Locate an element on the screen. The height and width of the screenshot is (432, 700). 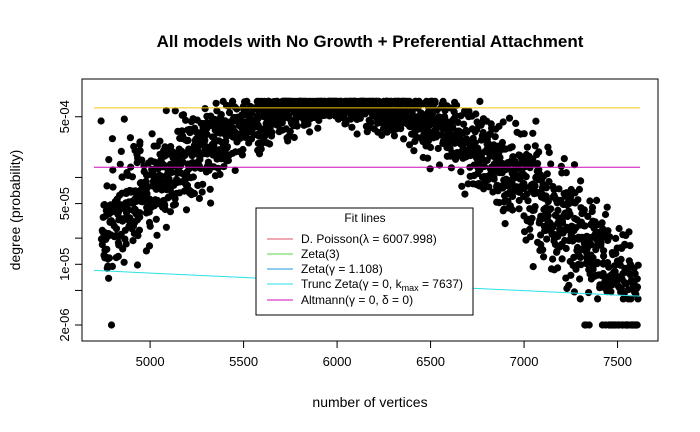
x-axis: 5000 5500 6000 6500 7000 7500 is located at coordinates (384, 354).